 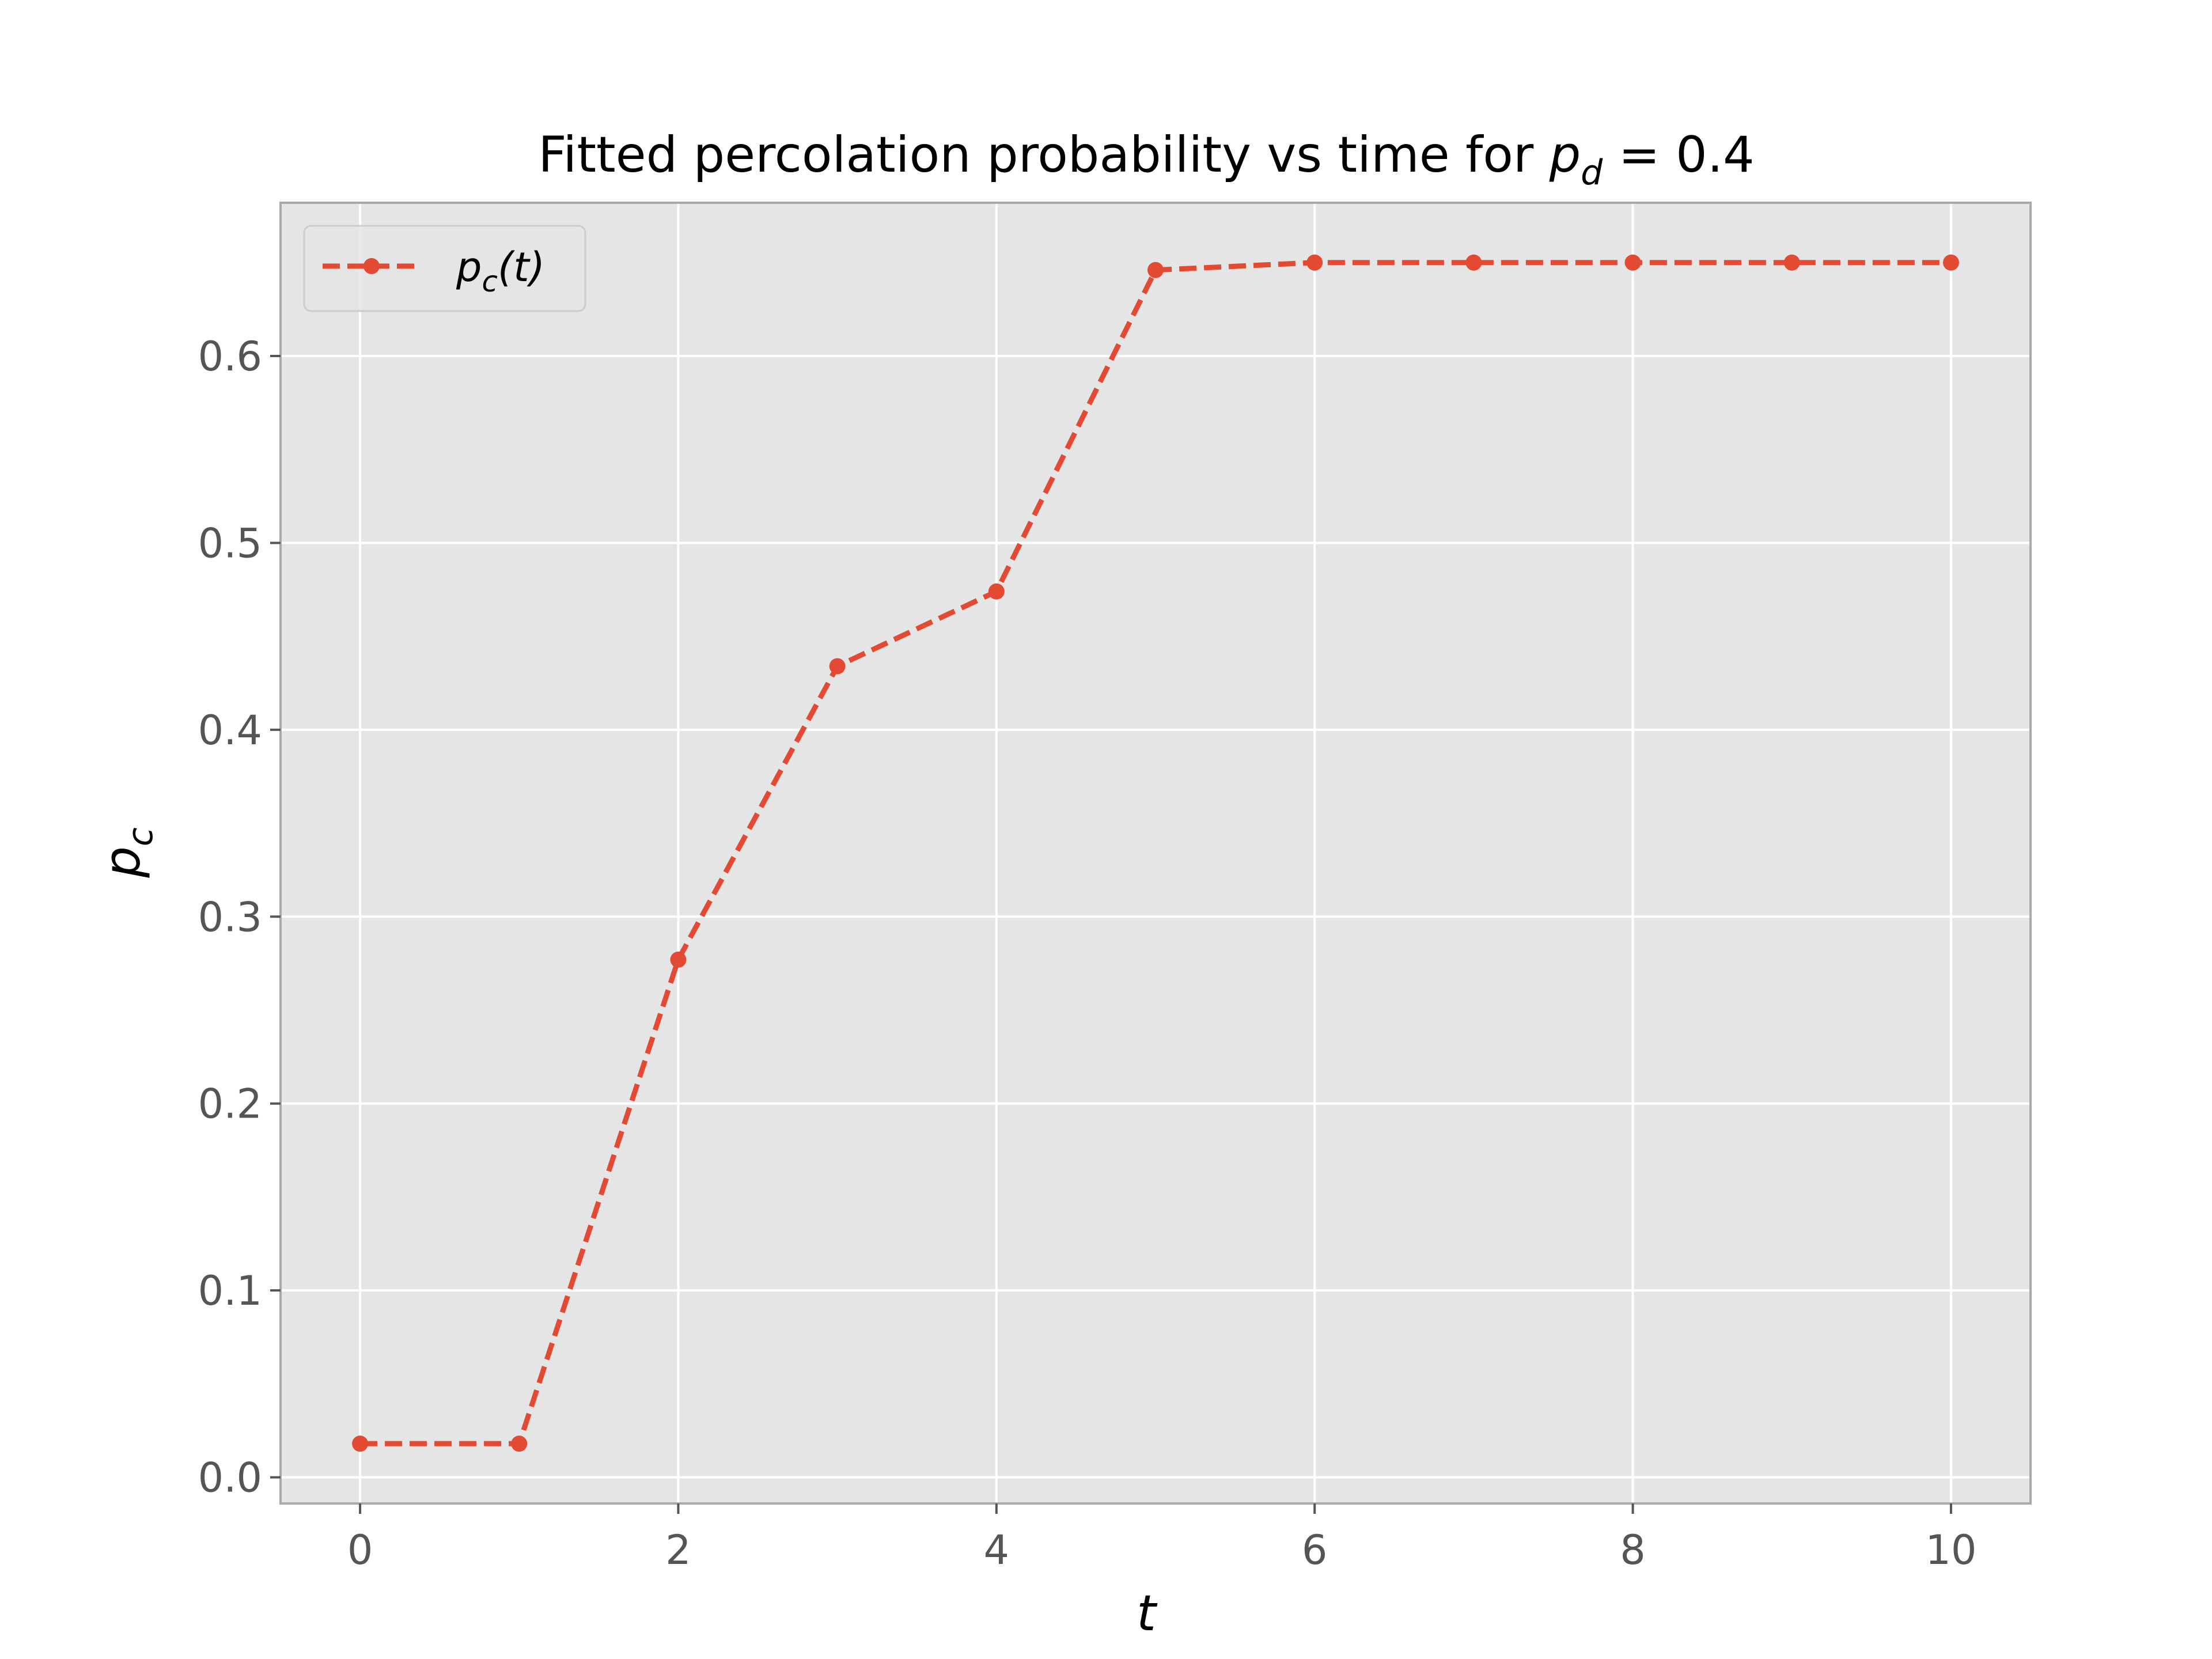 I want to click on chart-title-math-sub: d, so click(x=1592, y=173).